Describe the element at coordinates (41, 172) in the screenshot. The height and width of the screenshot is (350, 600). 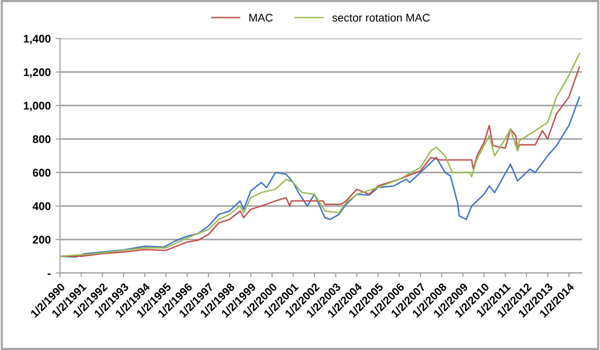
I see `y-tick-label: 600` at that location.